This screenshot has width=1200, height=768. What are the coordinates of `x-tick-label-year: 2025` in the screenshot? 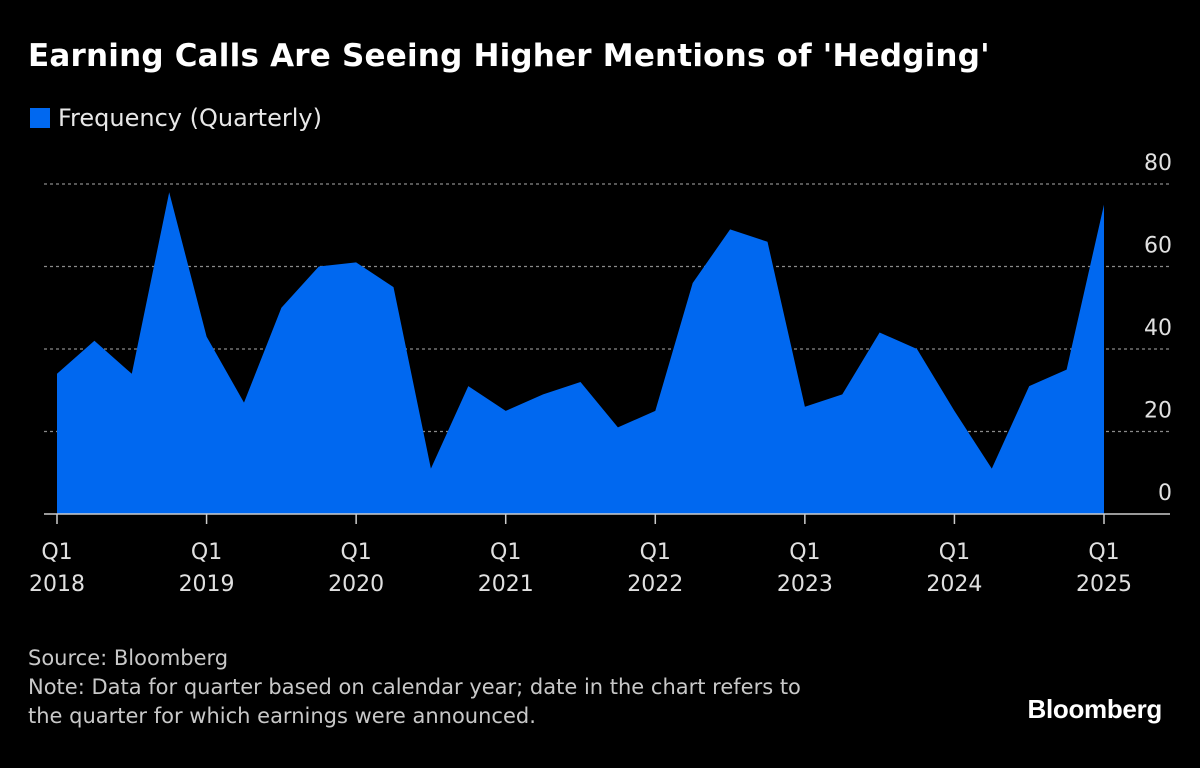 It's located at (1104, 584).